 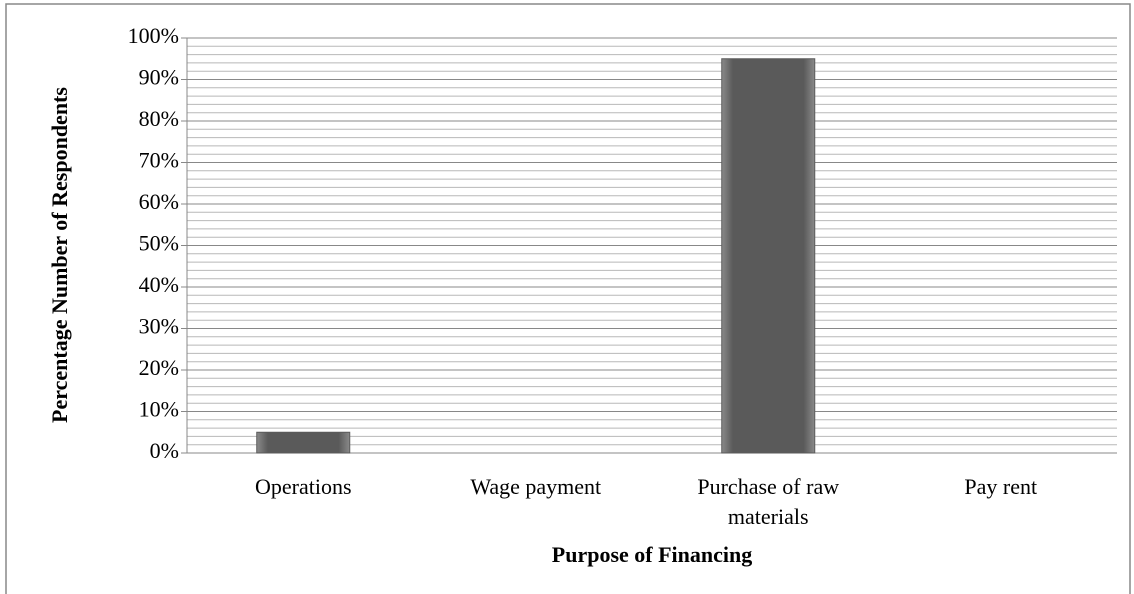 I want to click on y-tick-label: 70%, so click(x=159, y=160).